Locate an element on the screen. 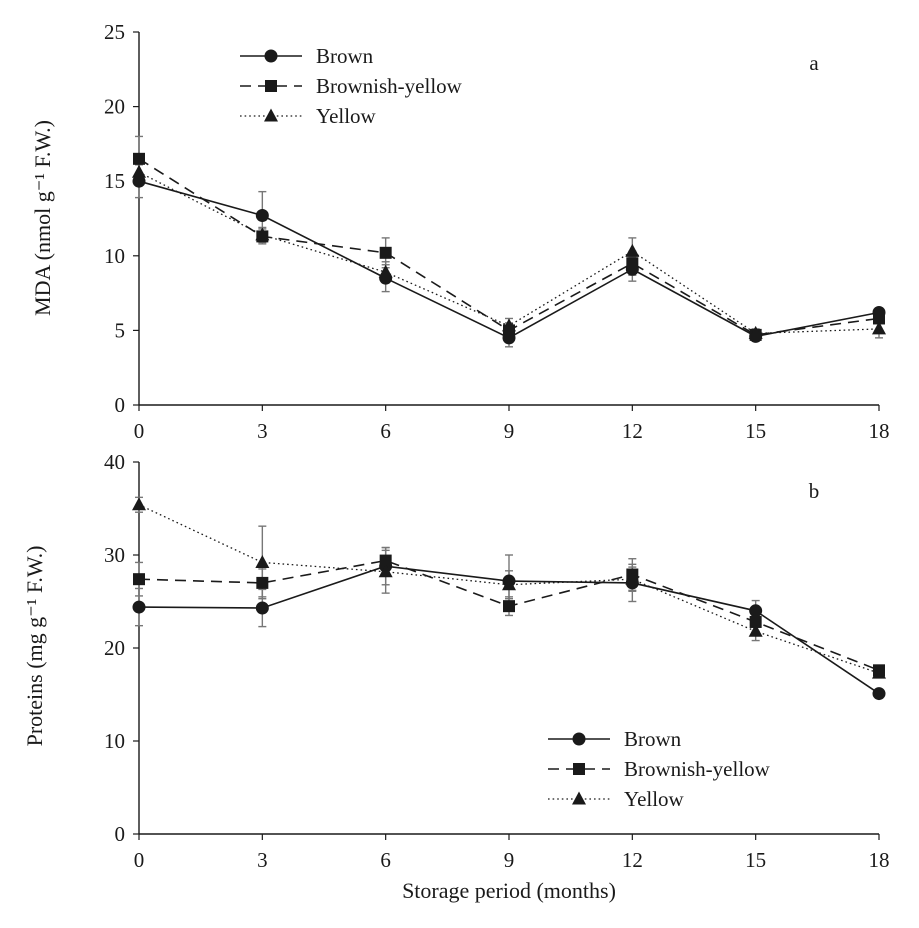 This screenshot has width=919, height=928. panel-letter: b is located at coordinates (814, 491).